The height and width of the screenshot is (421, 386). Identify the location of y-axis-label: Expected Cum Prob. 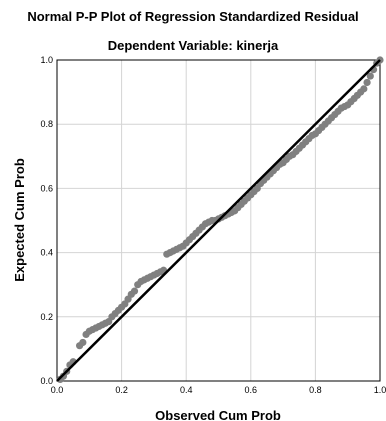
(19, 220).